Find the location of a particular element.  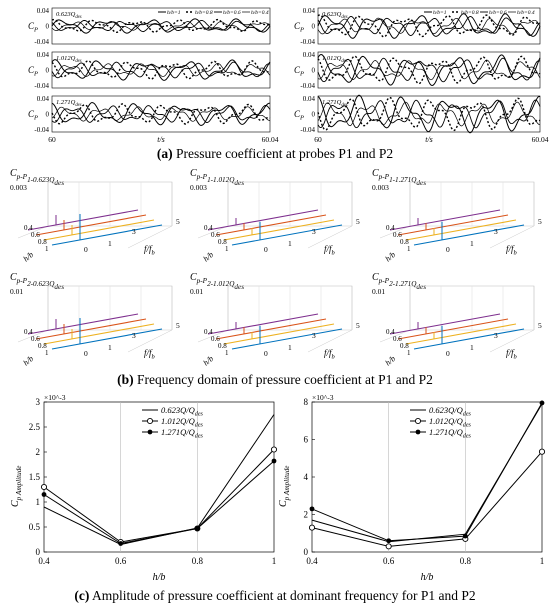

xtick-label: 60 is located at coordinates (318, 139).